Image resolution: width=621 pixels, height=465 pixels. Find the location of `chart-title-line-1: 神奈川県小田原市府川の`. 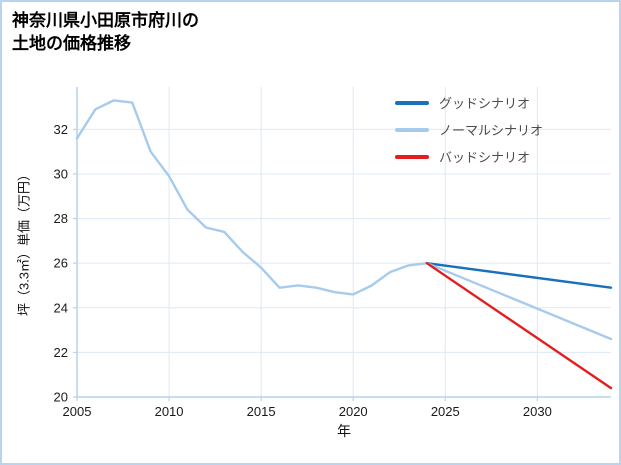

chart-title-line-1: 神奈川県小田原市府川の is located at coordinates (105, 20).